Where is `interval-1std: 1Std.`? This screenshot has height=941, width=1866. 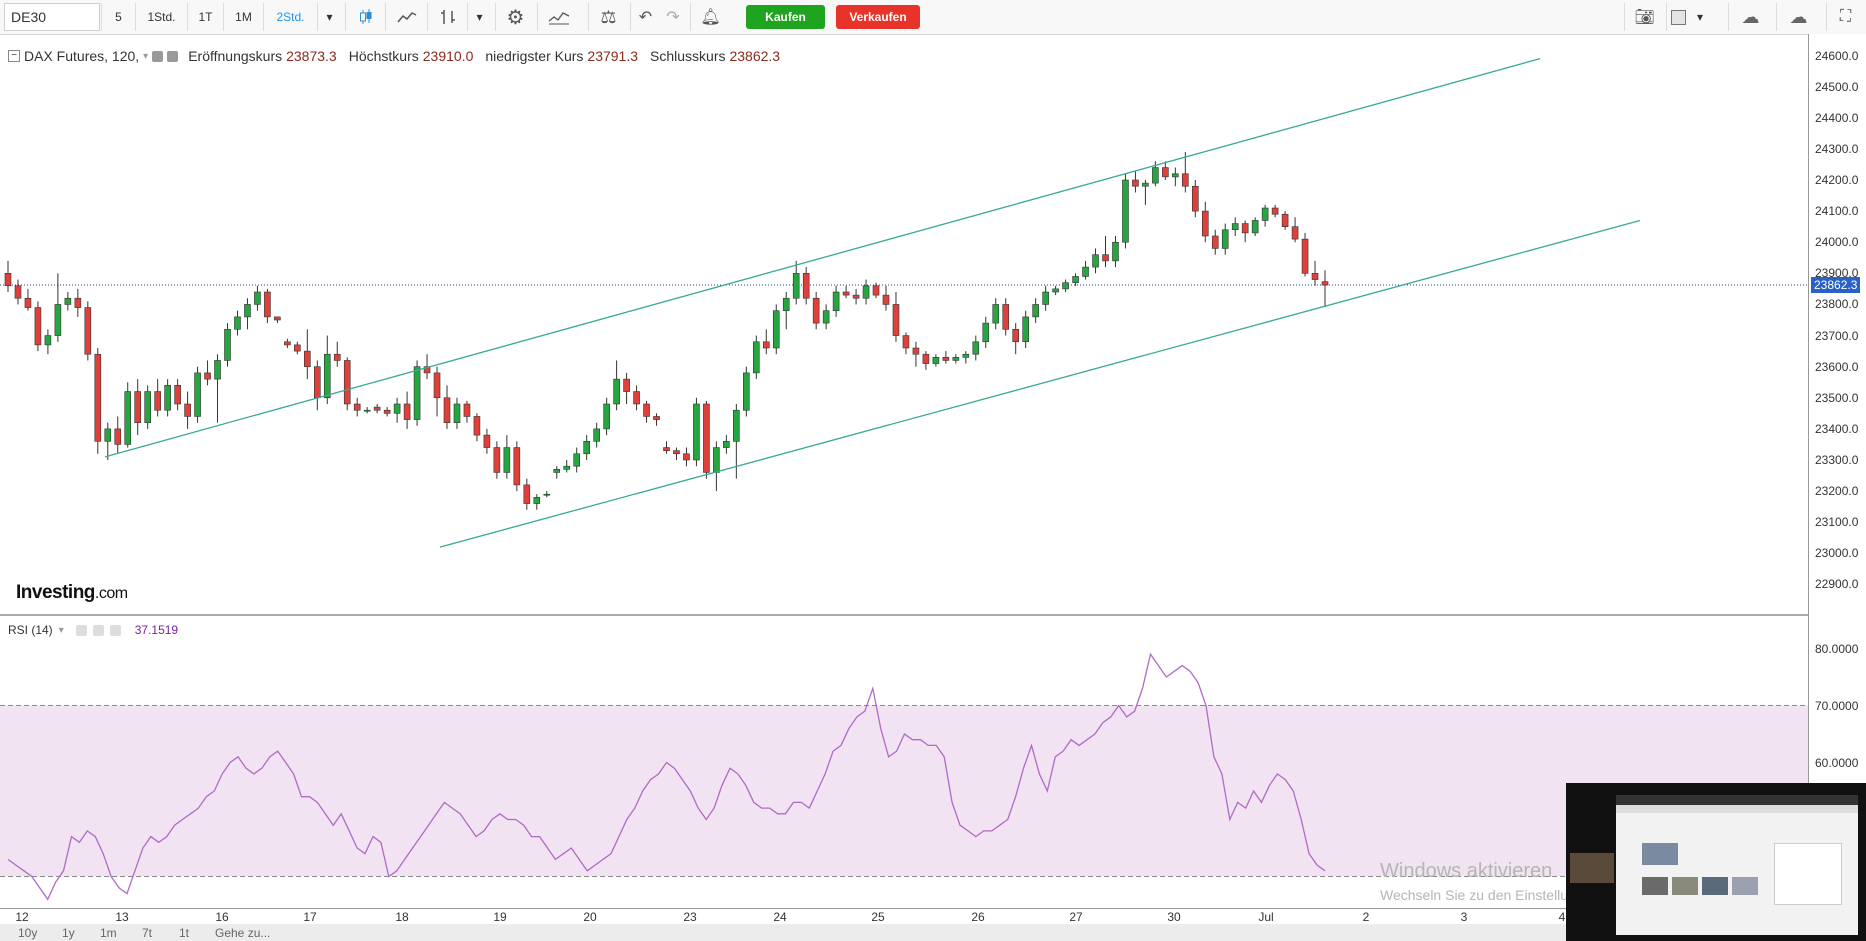
interval-1std: 1Std. is located at coordinates (161, 17).